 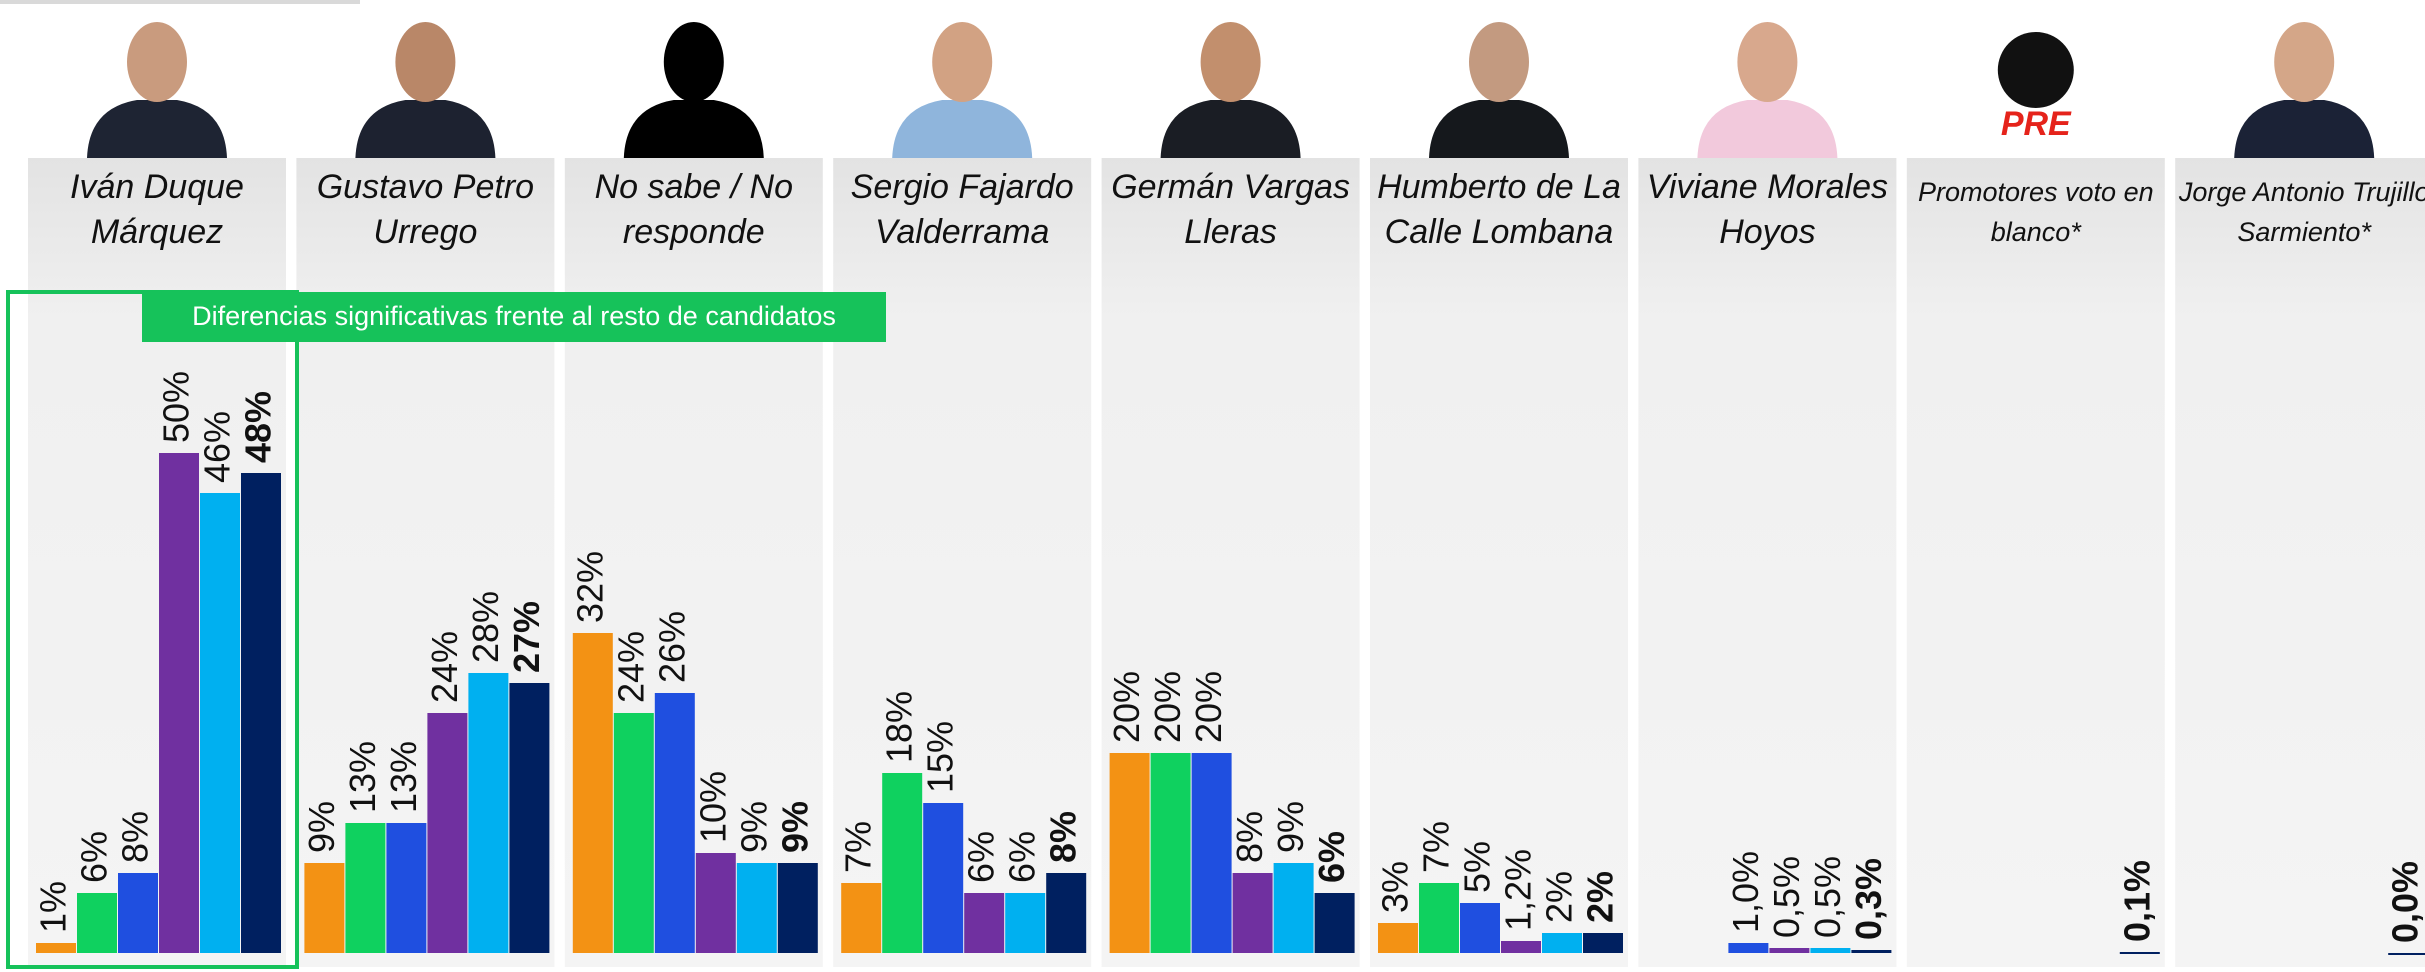 I want to click on value-label: 0,3%, so click(x=1868, y=899).